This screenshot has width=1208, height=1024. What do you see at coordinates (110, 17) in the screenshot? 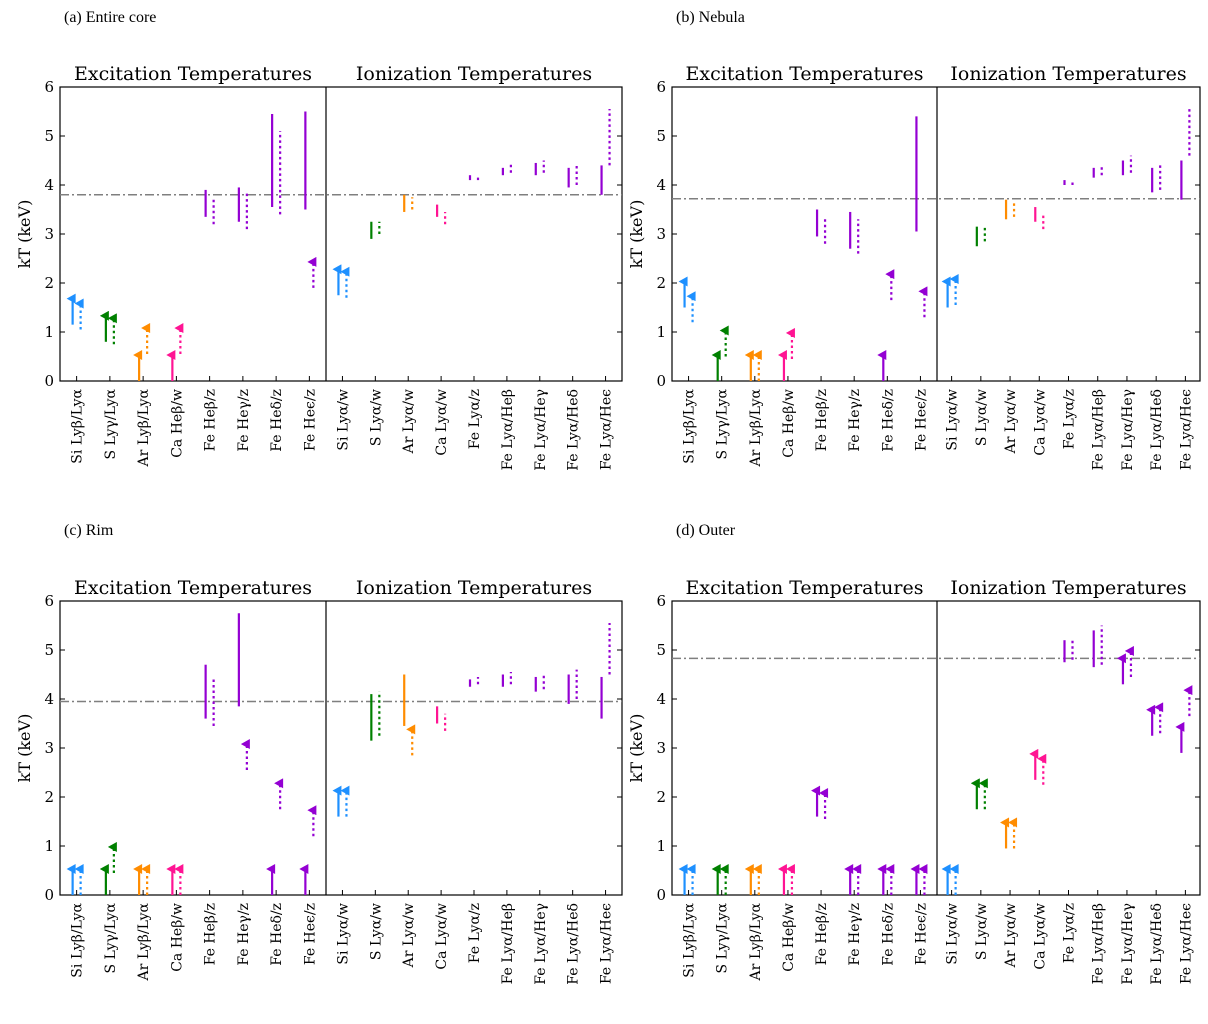
I see `panel-label: (a) Entire core` at bounding box center [110, 17].